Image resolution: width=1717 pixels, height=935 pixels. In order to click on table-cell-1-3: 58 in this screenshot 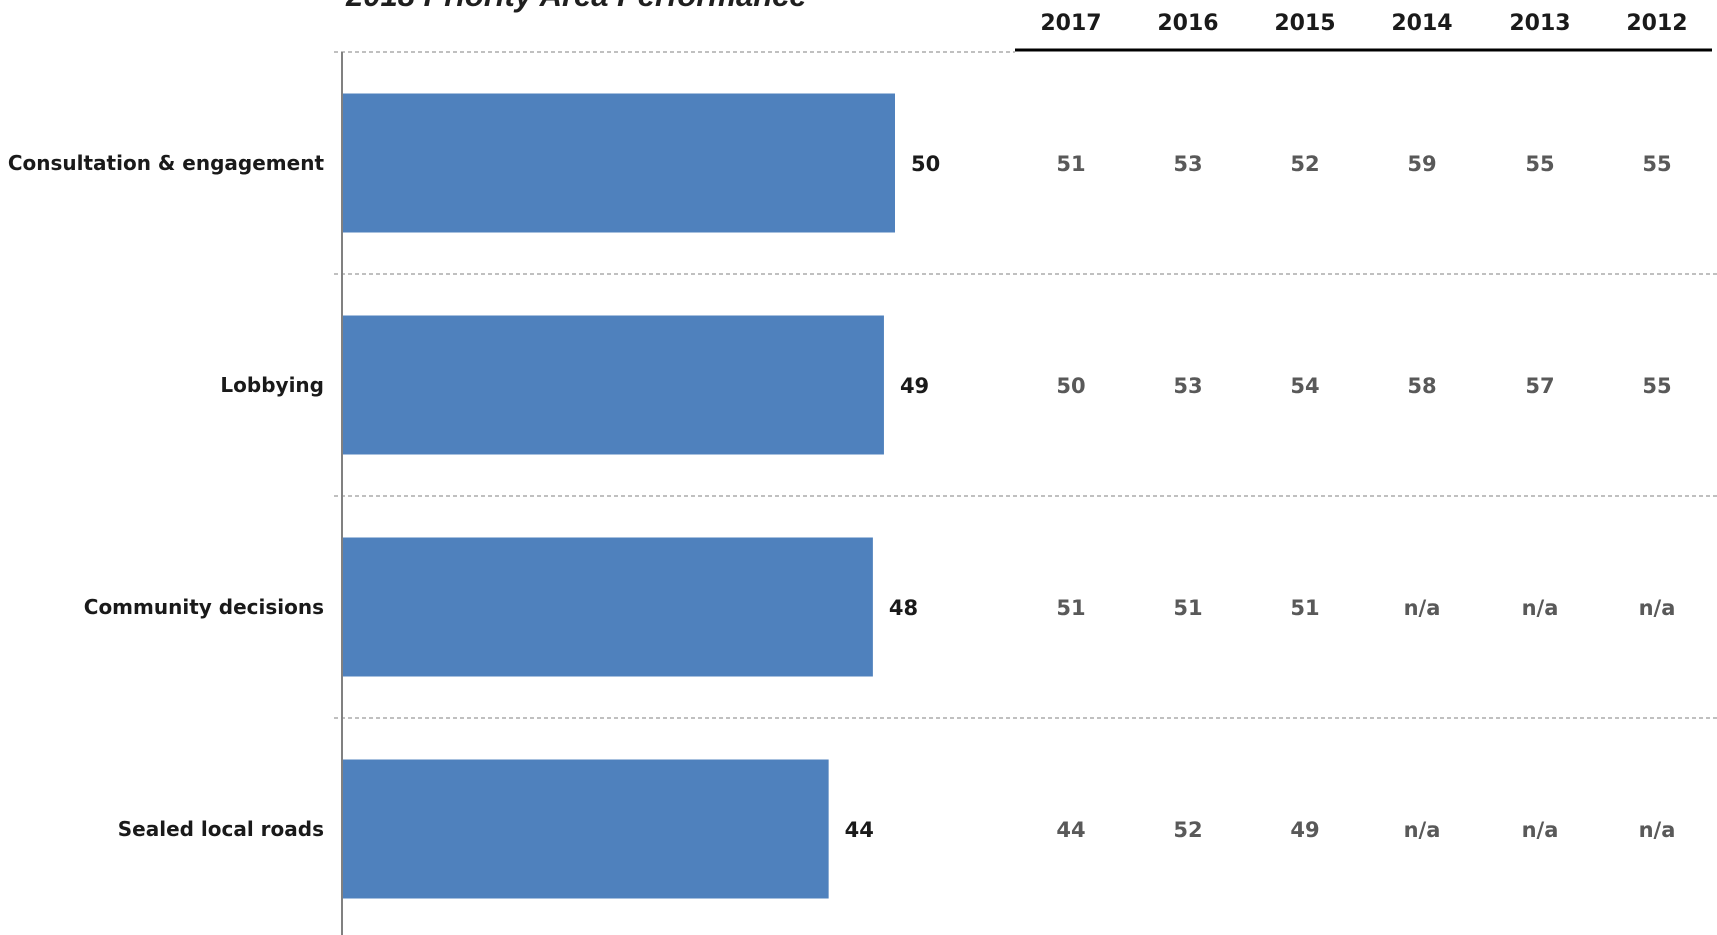, I will do `click(1421, 386)`.